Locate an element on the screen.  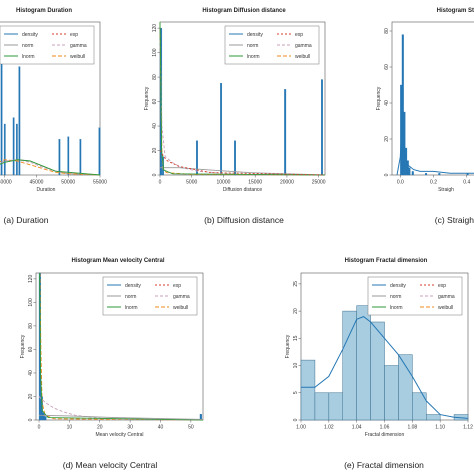
x-tick-label: 1.02 is located at coordinates (329, 428).